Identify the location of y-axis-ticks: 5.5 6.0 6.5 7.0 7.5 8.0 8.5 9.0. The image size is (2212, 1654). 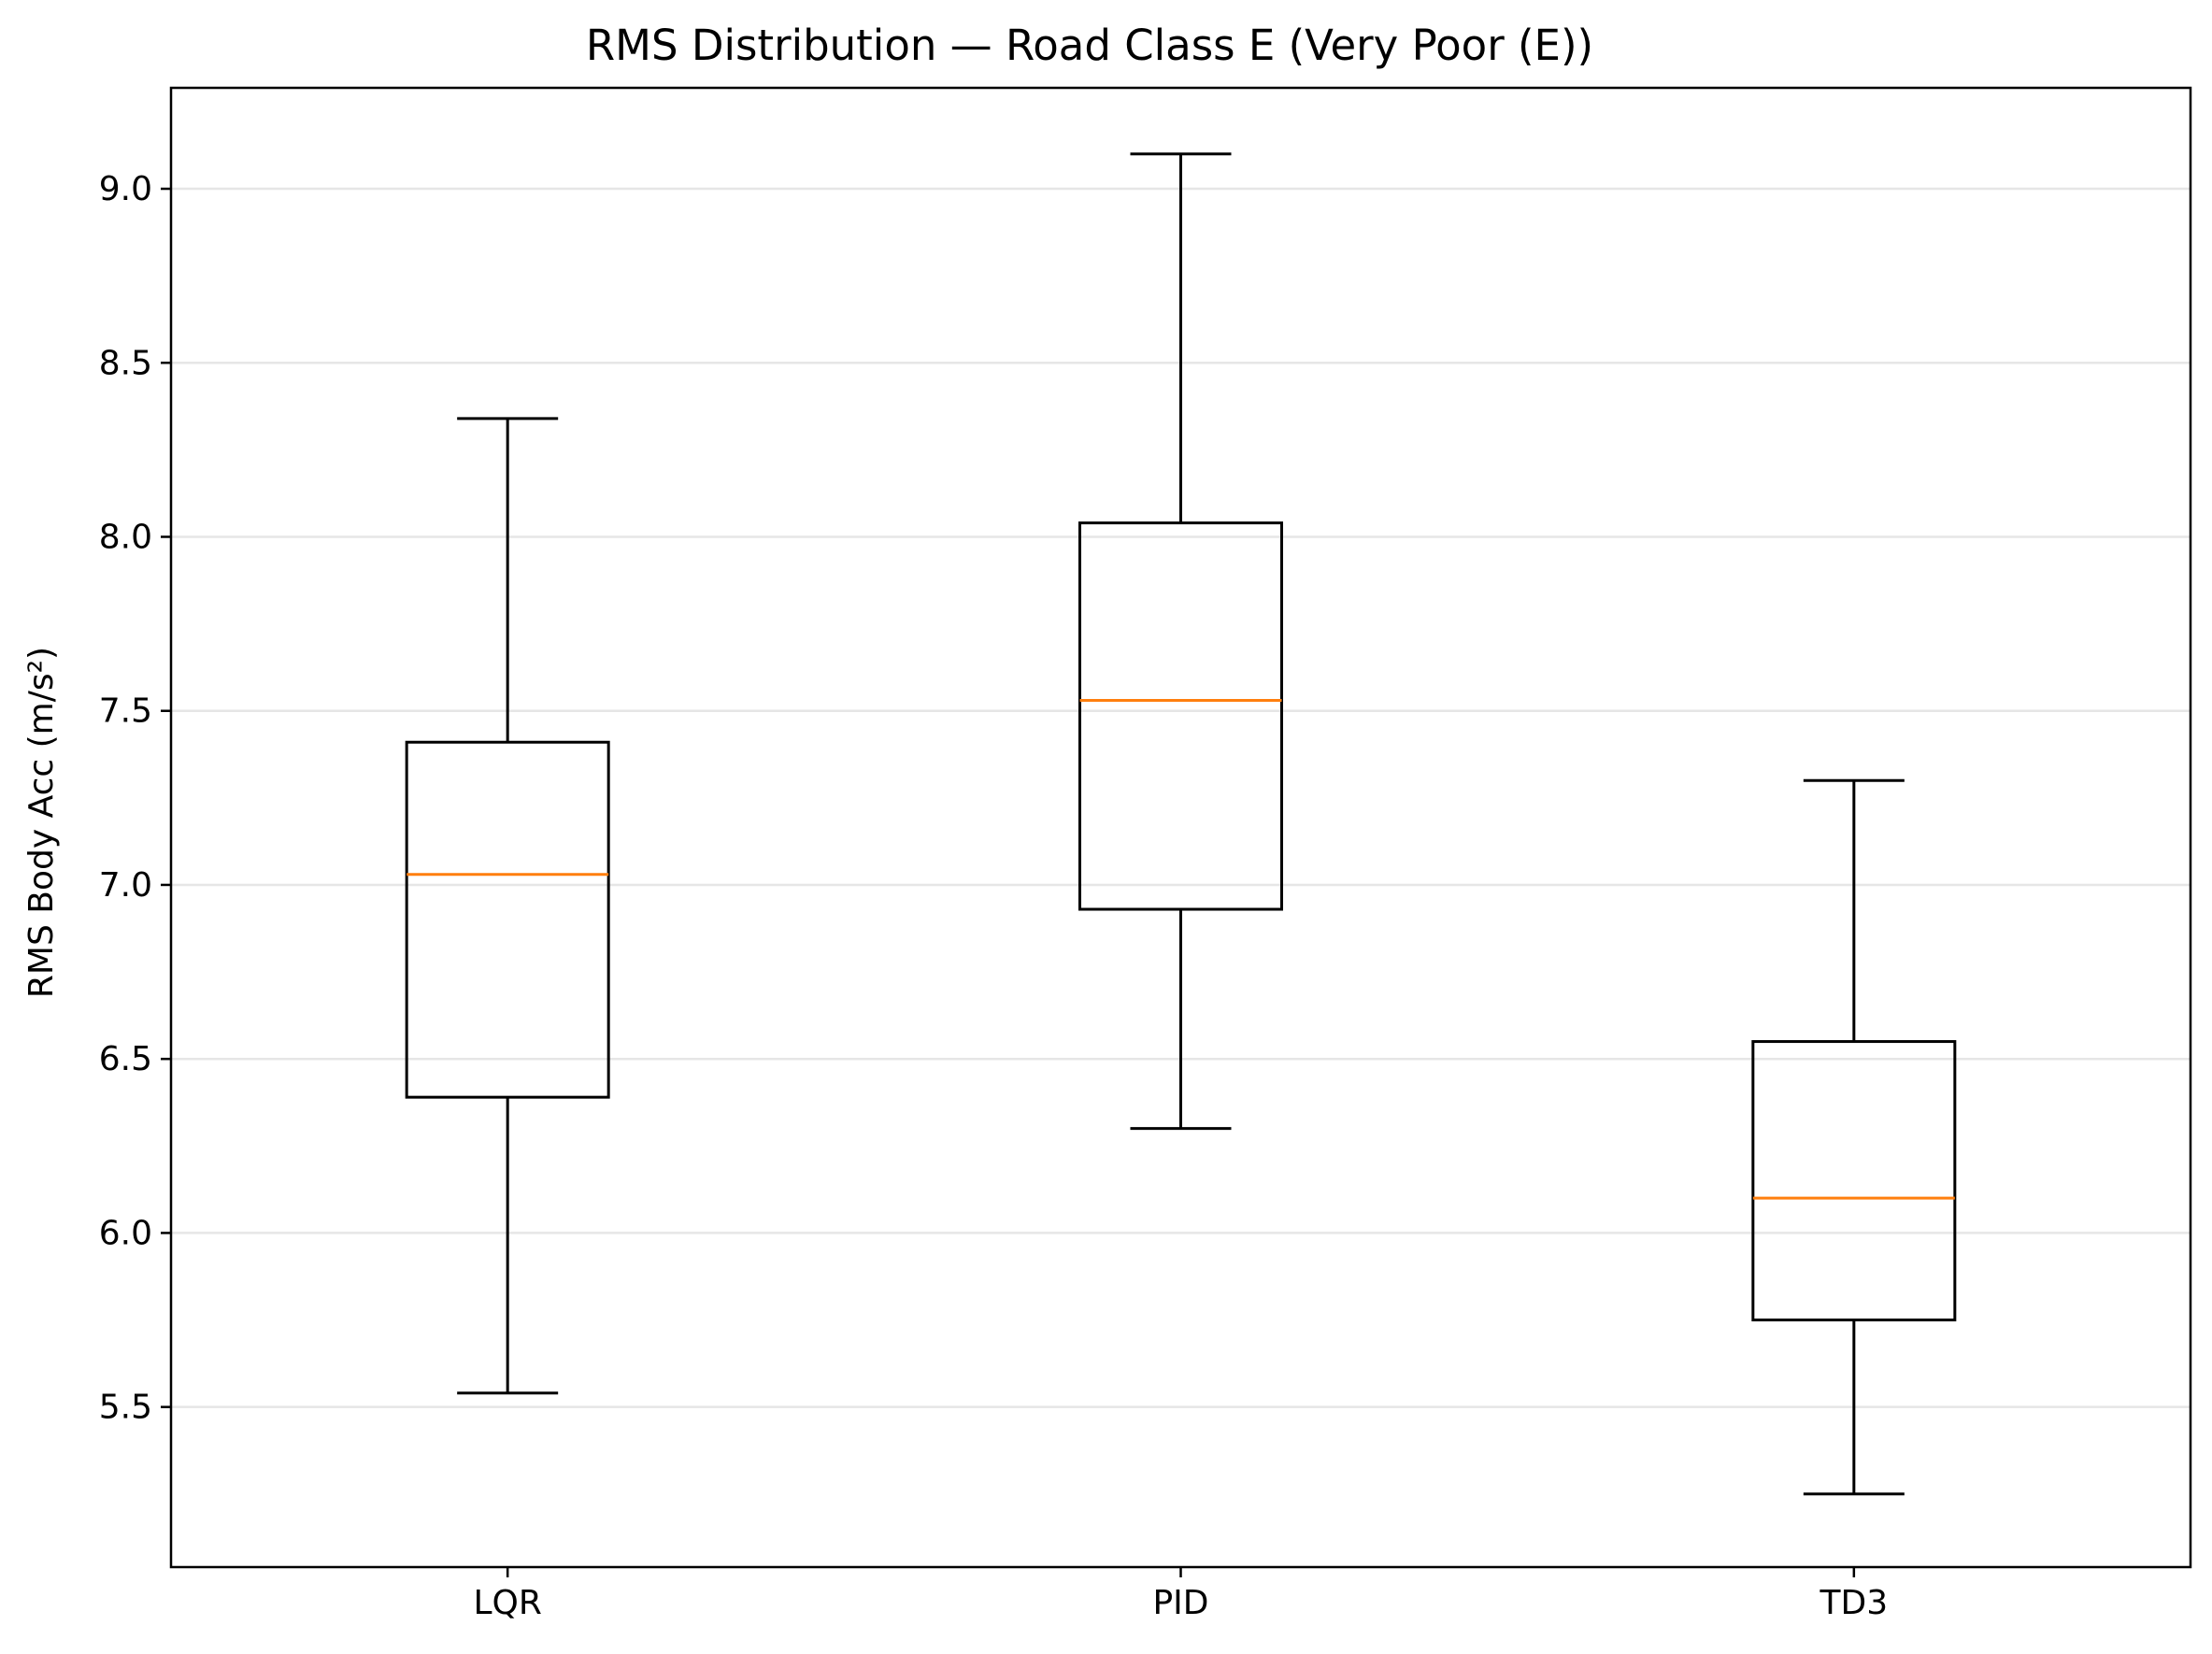
(135, 798).